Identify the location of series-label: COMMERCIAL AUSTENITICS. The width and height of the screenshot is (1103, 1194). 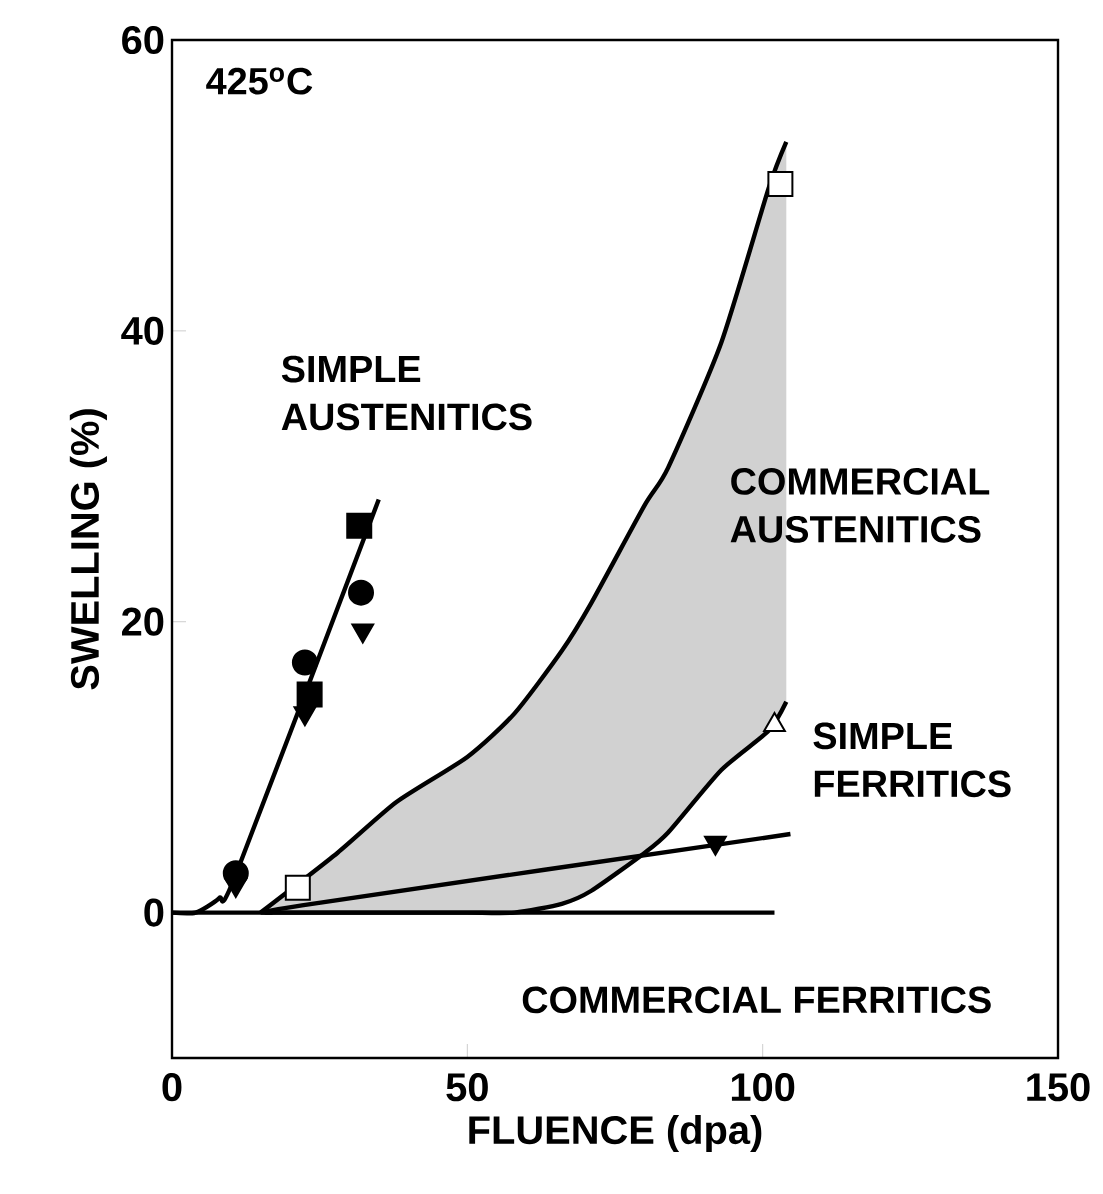
(860, 505).